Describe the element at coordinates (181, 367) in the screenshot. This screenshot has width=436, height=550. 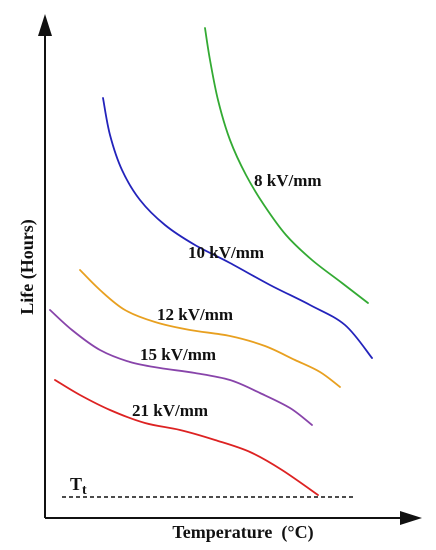
I see `series-line-15-kv-mm` at that location.